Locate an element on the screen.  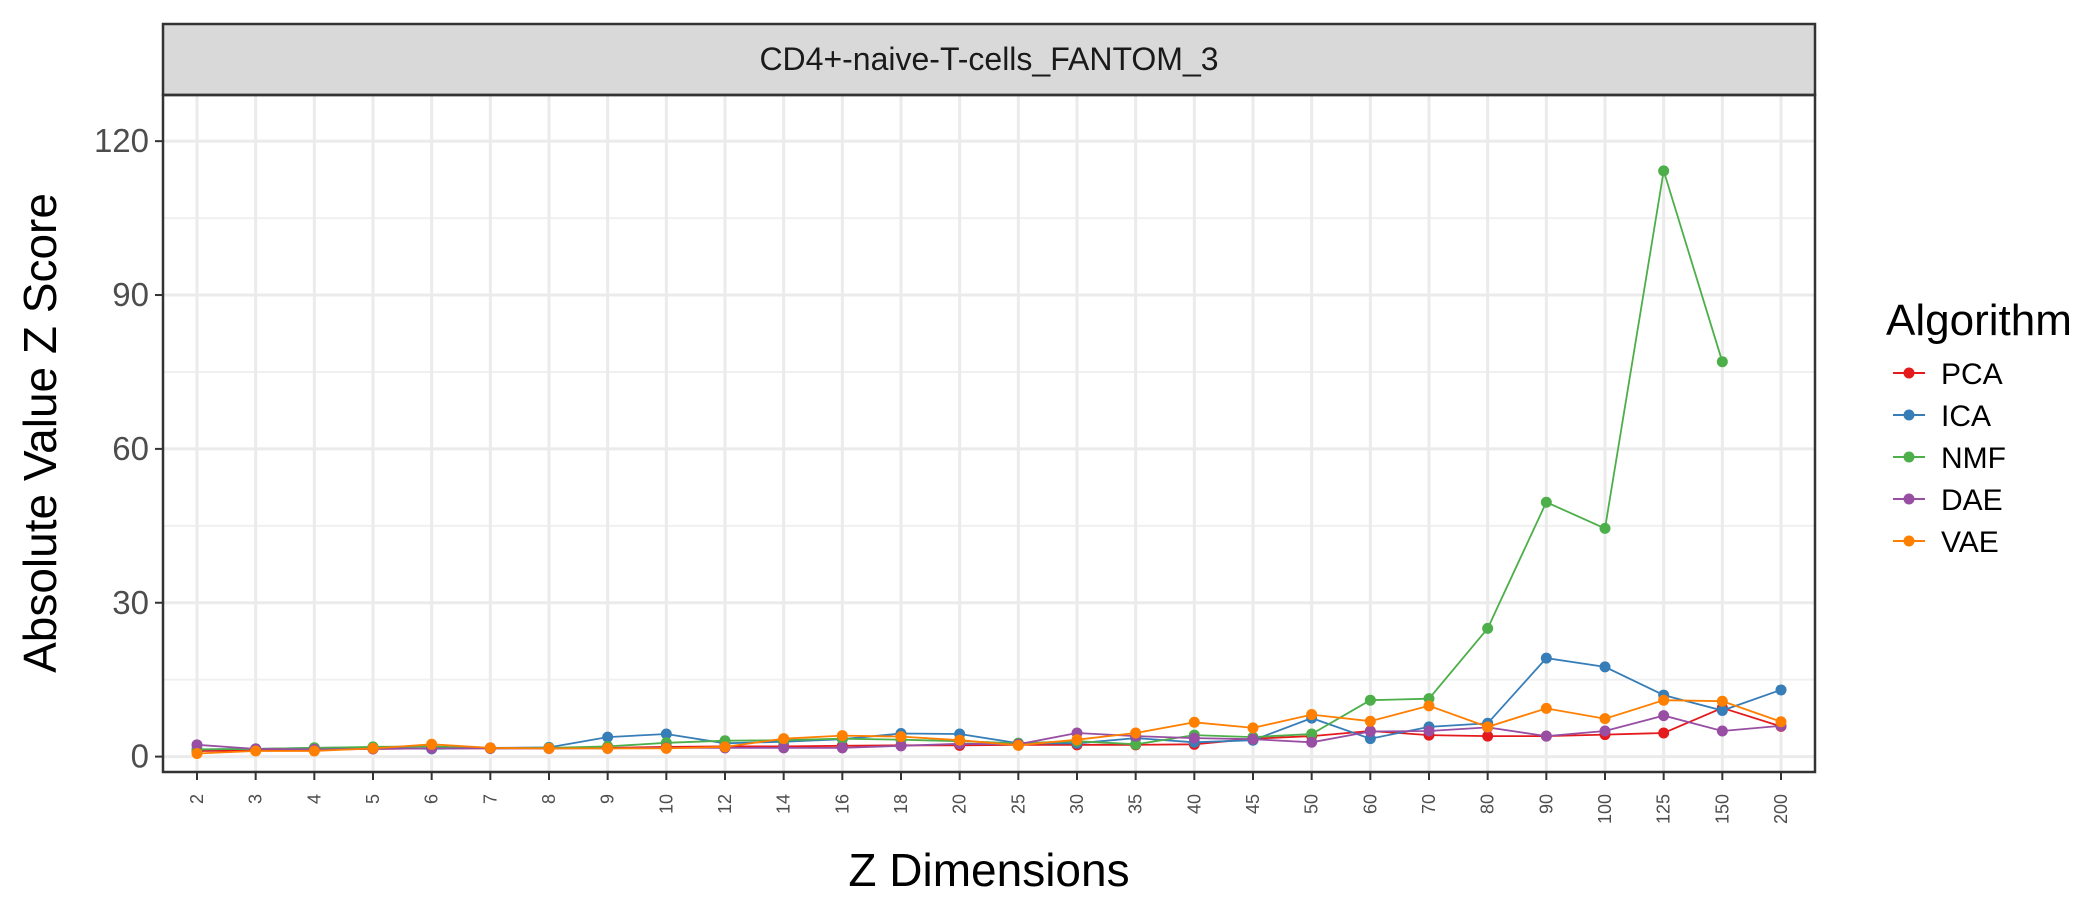
x-tick-label: 12 is located at coordinates (725, 804).